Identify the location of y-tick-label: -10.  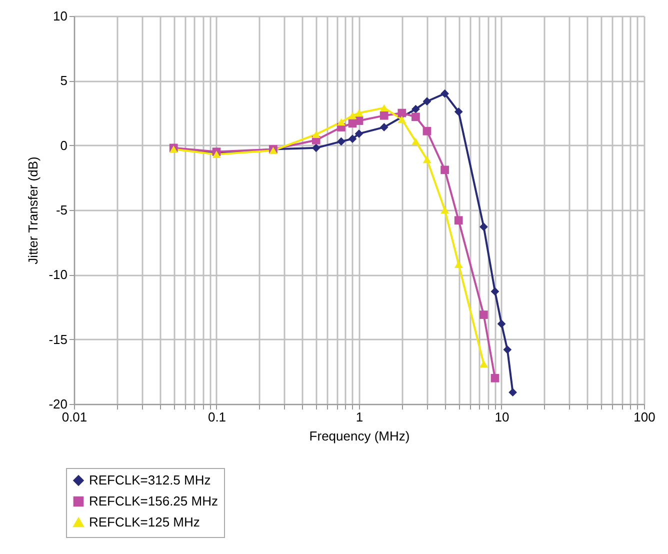
(58, 274).